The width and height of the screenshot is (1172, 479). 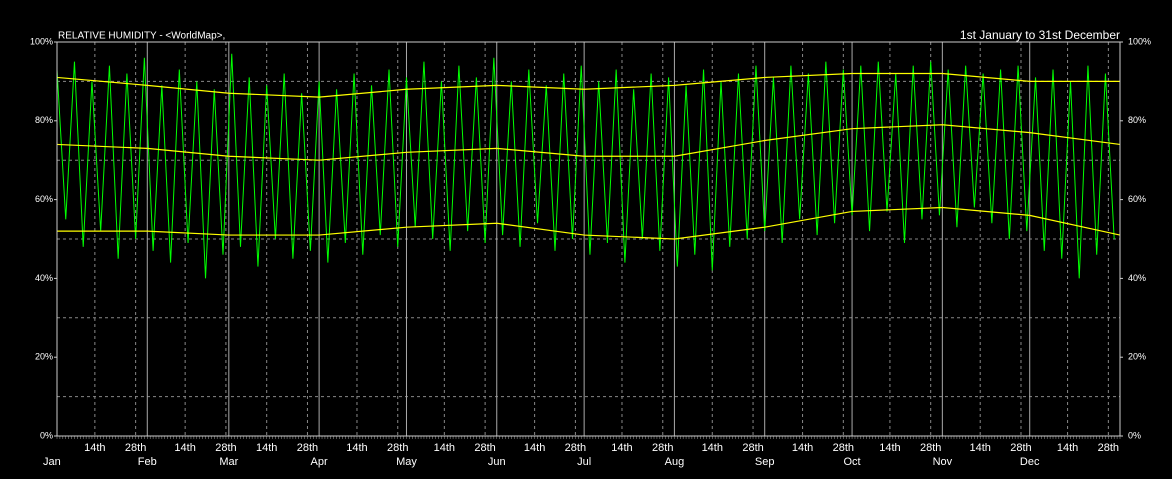 What do you see at coordinates (41, 41) in the screenshot?
I see `y-tick-label: 100%` at bounding box center [41, 41].